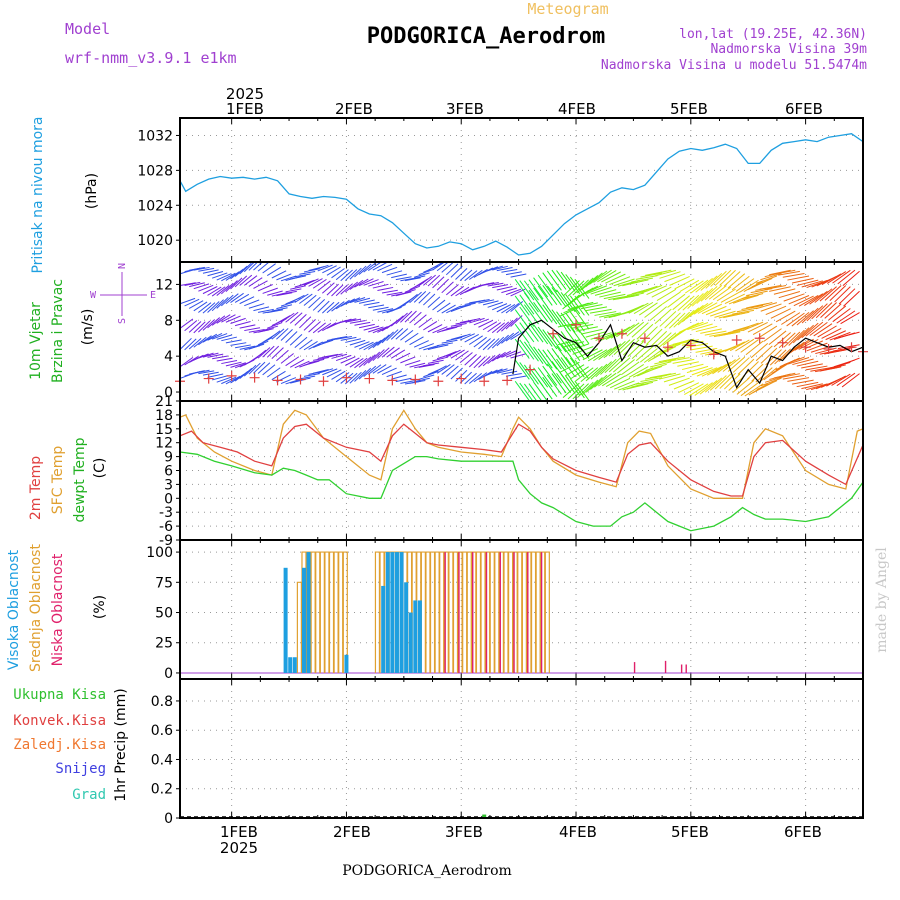 This screenshot has width=900, height=900. I want to click on top-tick-6feb: 6FEB, so click(804, 109).